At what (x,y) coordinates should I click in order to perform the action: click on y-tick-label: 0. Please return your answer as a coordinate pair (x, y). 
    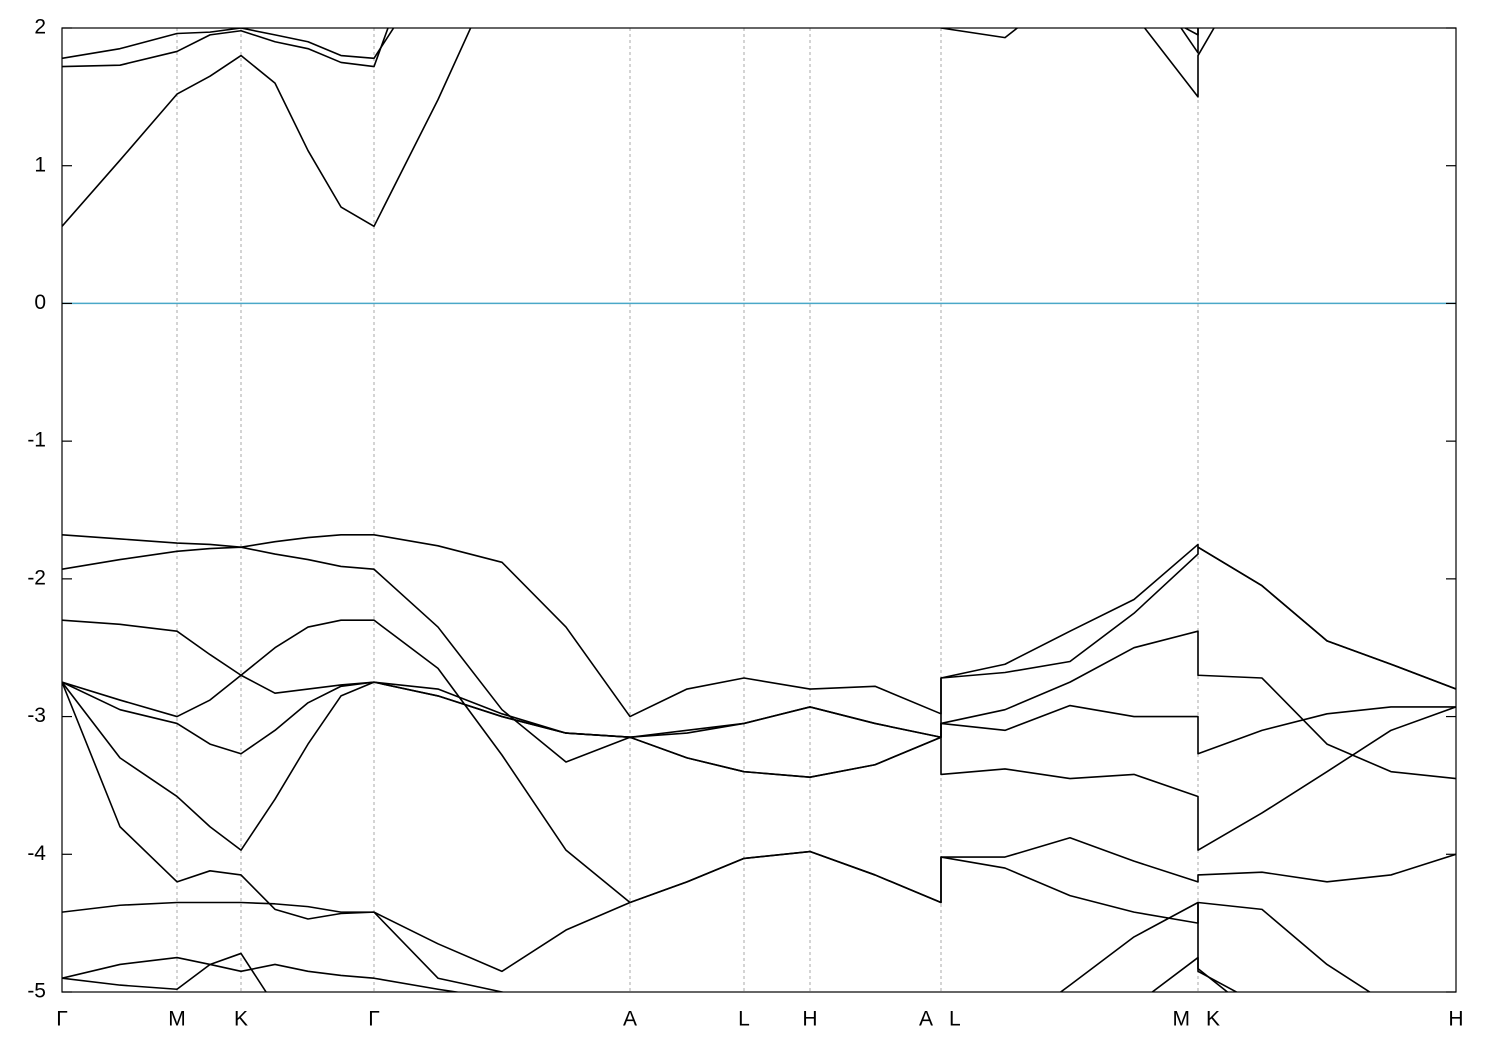
    Looking at the image, I should click on (40, 302).